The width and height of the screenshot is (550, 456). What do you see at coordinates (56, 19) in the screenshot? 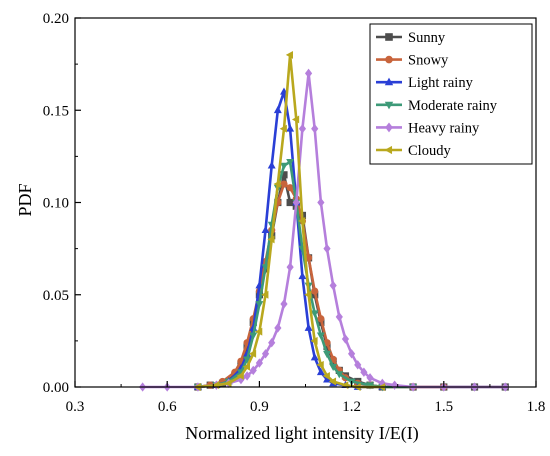
I see `y-tick-label: 0.20` at bounding box center [56, 19].